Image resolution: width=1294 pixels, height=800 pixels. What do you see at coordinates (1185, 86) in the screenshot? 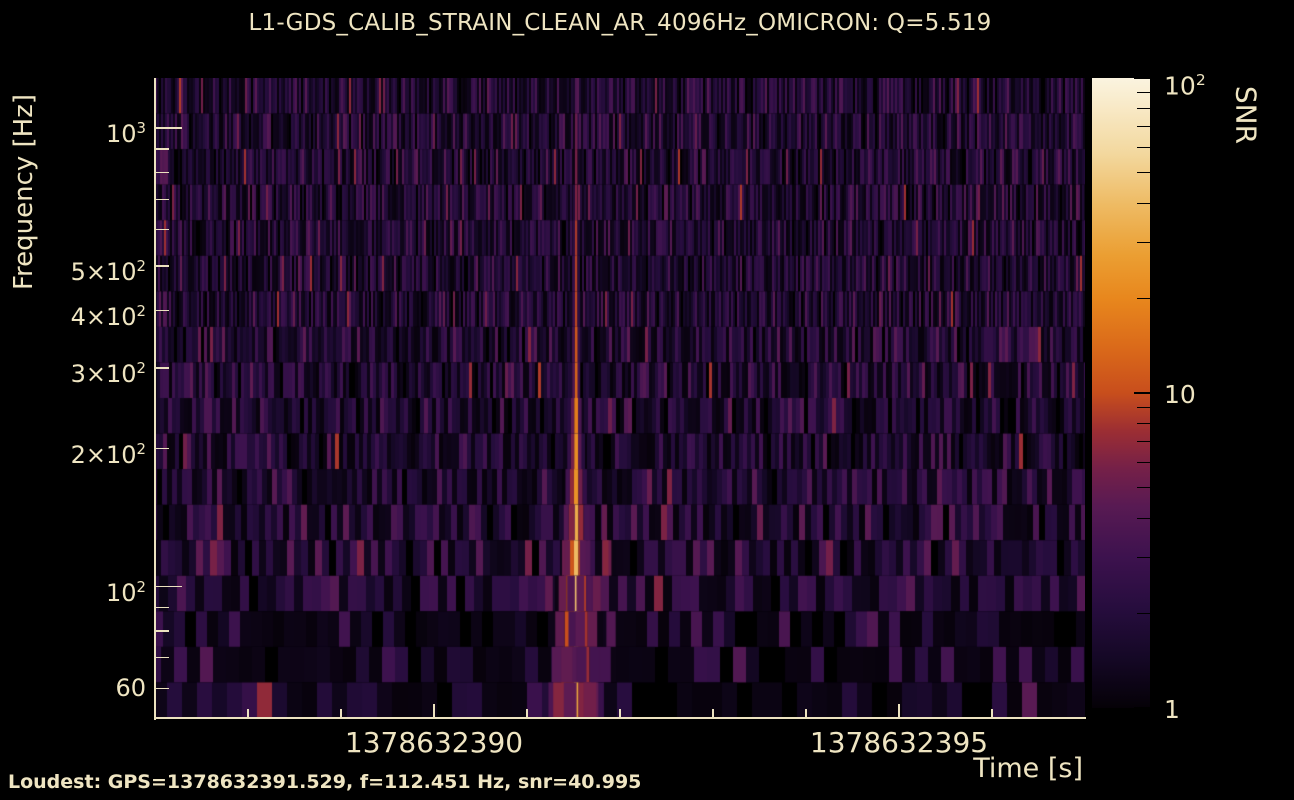
I see `colorbar-tick-label: 102` at bounding box center [1185, 86].